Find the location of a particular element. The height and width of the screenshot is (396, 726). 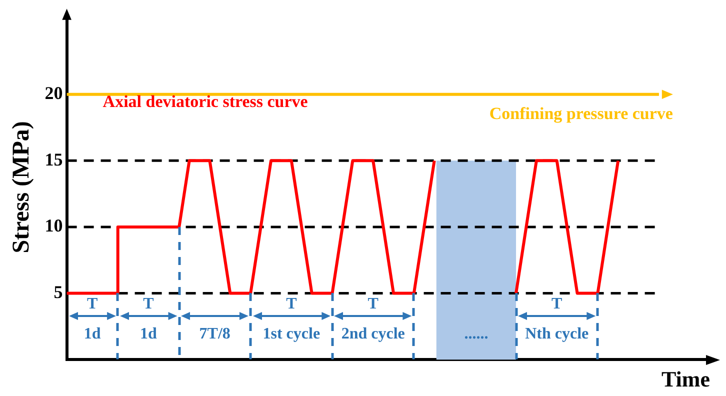

annotation: 2nd cycle is located at coordinates (373, 334).